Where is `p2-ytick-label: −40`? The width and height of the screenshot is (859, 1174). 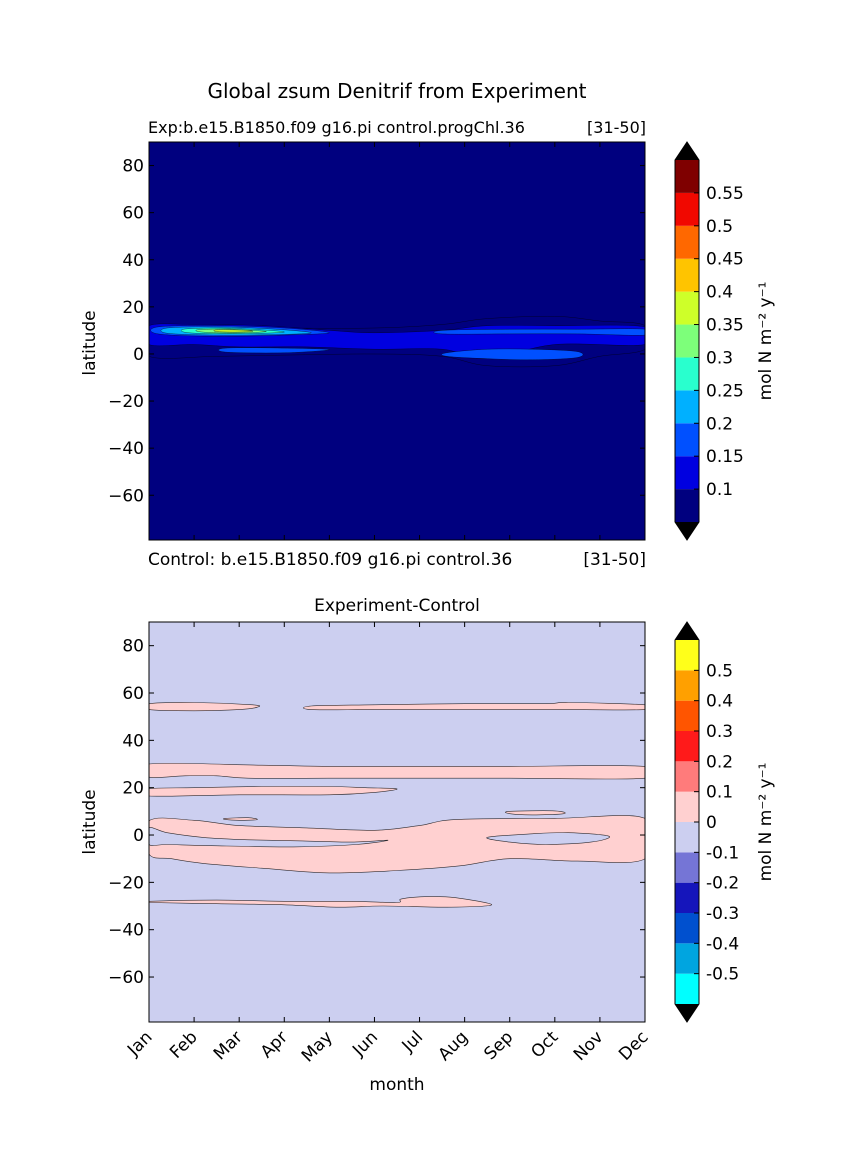
p2-ytick-label: −40 is located at coordinates (126, 931).